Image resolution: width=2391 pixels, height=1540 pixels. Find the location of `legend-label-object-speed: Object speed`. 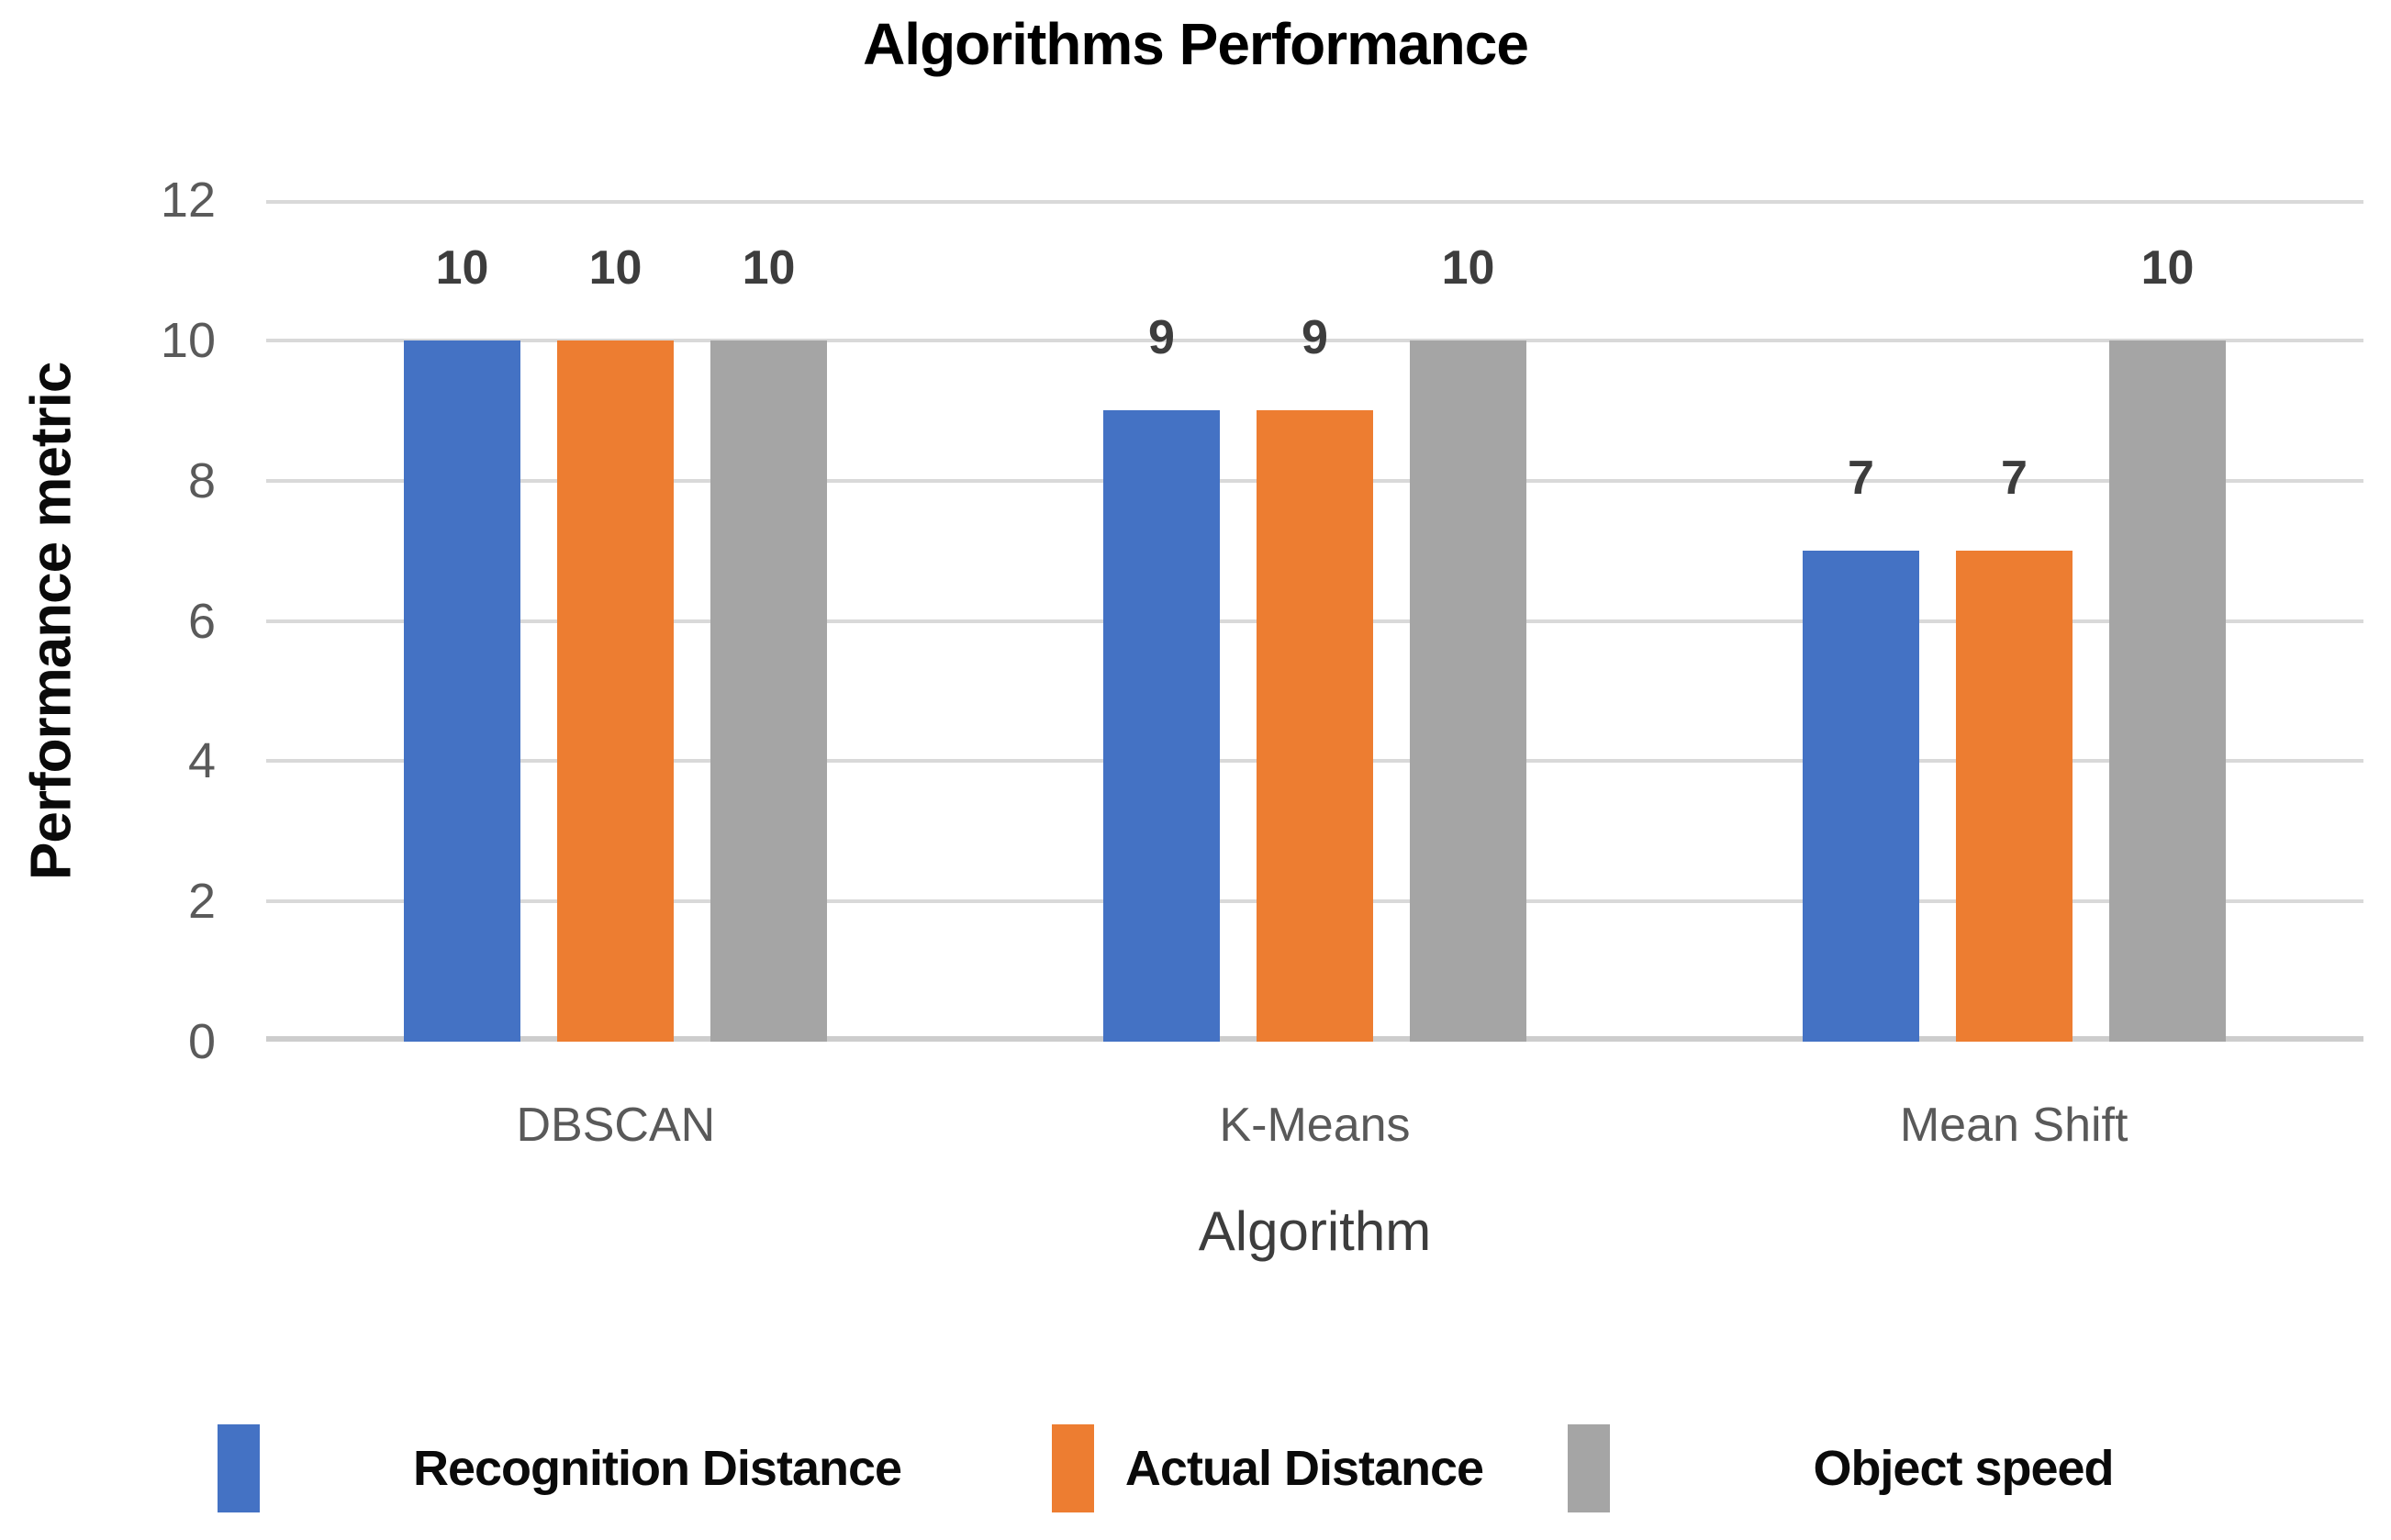

legend-label-object-speed: Object speed is located at coordinates (1964, 1468).